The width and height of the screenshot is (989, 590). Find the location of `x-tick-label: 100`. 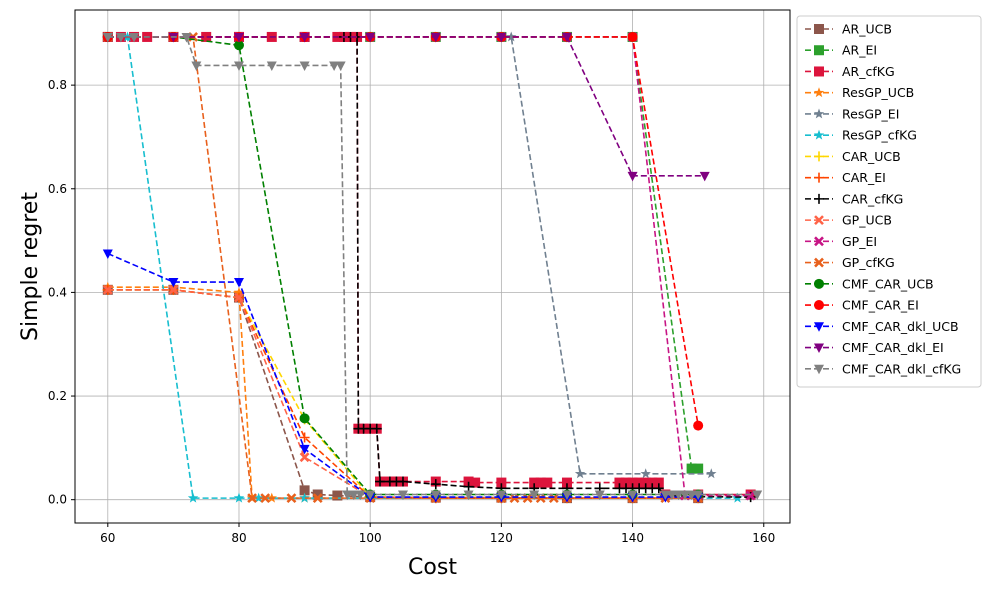

x-tick-label: 100 is located at coordinates (370, 538).